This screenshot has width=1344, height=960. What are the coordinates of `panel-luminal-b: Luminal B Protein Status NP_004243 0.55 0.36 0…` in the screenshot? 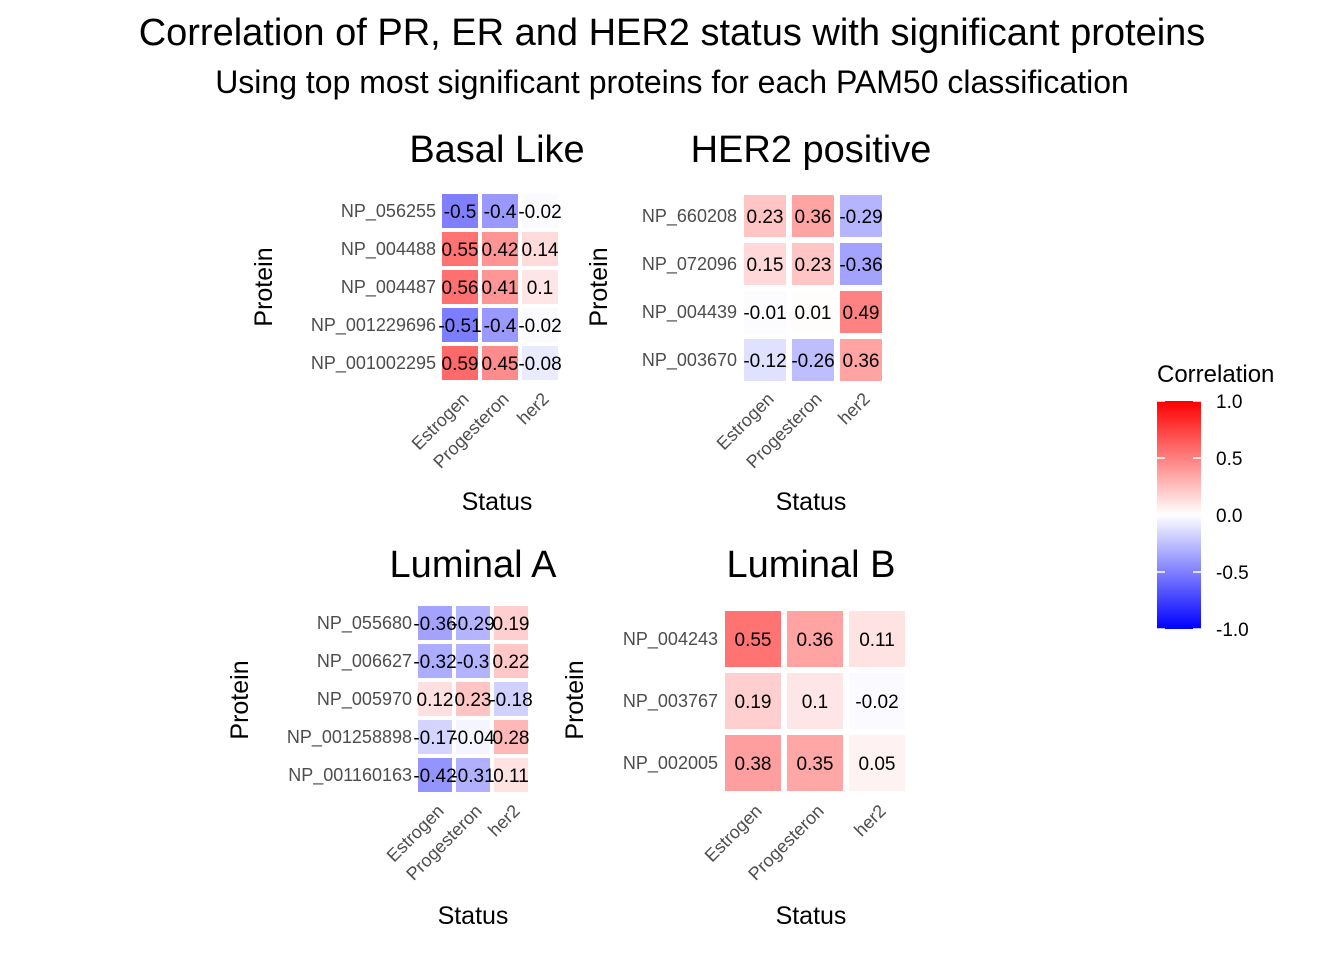 It's located at (733, 737).